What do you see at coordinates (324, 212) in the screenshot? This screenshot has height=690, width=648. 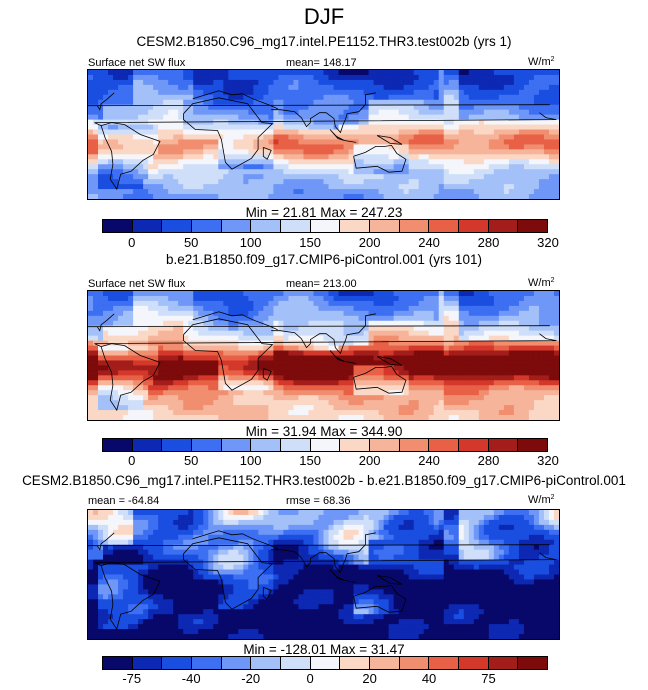 I see `panel-1-minmax: Min = 21.81 Max = 247.23` at bounding box center [324, 212].